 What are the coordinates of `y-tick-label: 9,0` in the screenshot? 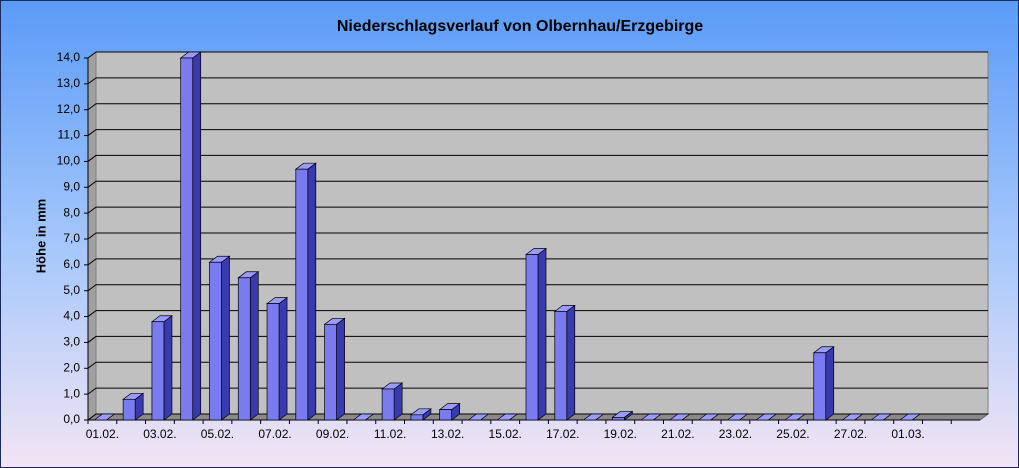 It's located at (71, 186).